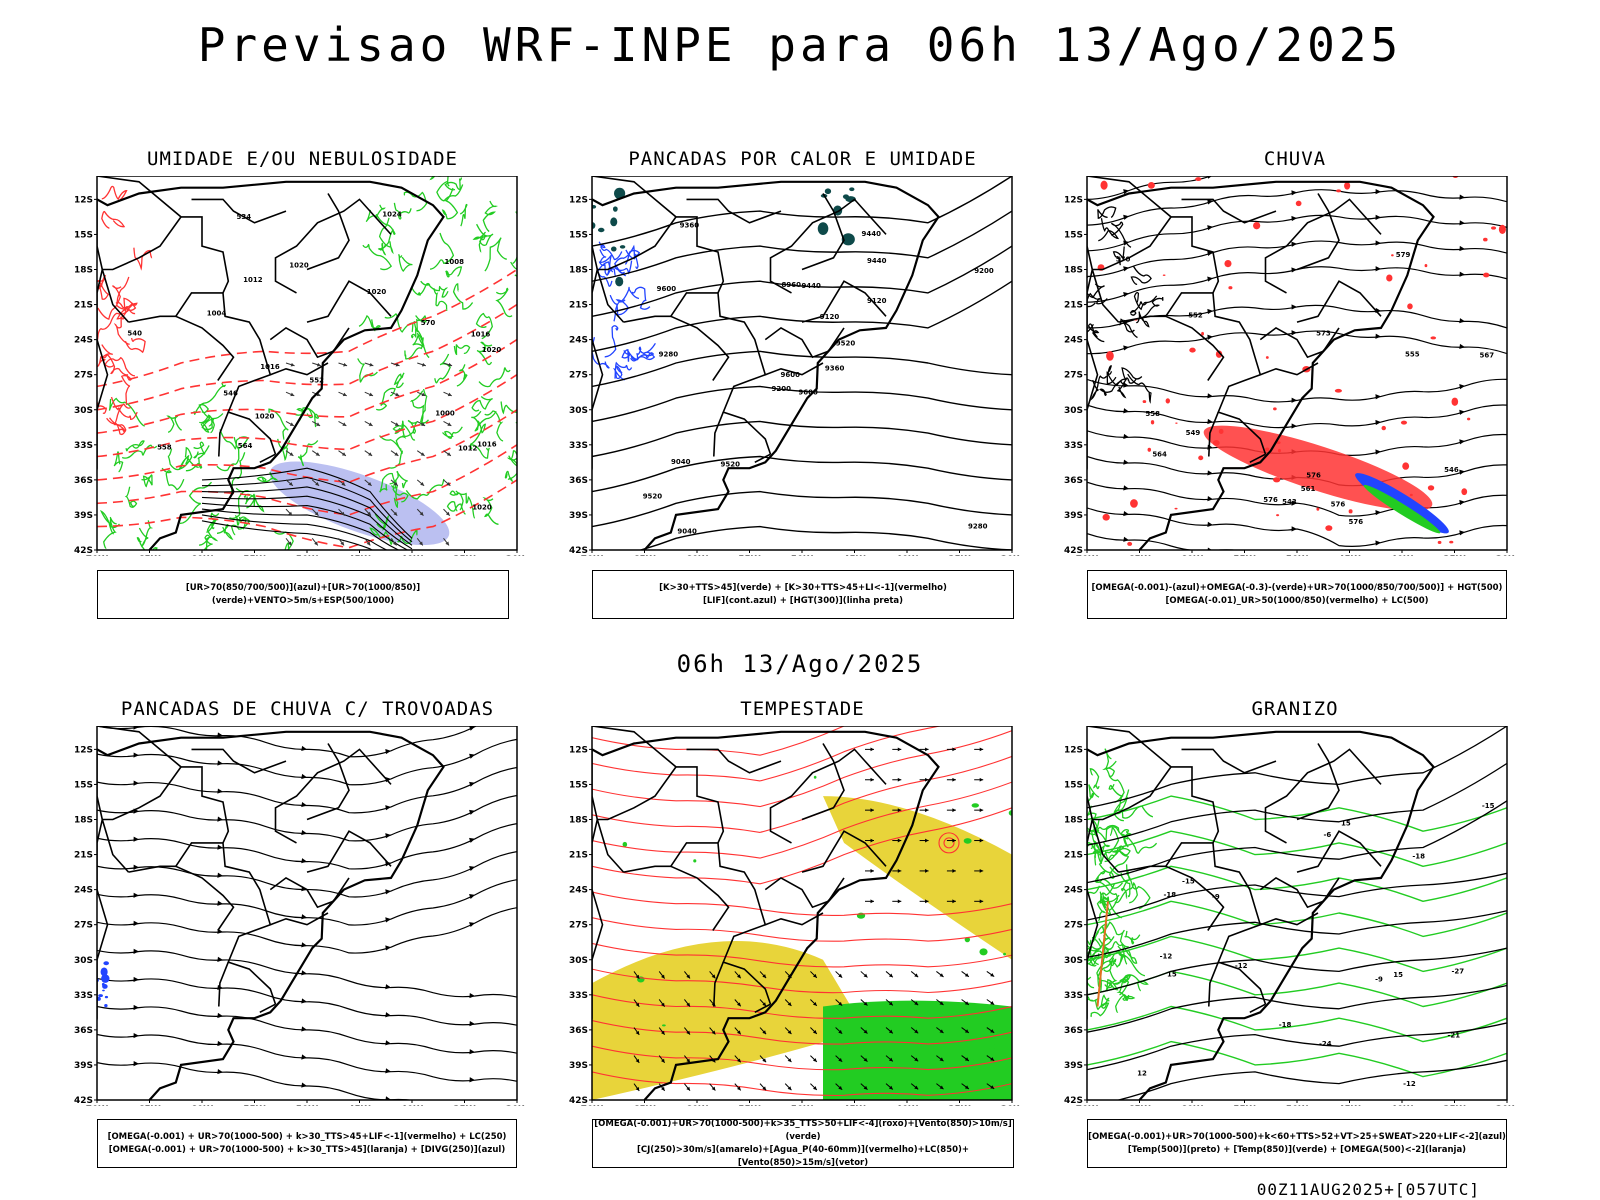  Describe the element at coordinates (1139, 555) in the screenshot. I see `lon-tick-label: 65W` at that location.